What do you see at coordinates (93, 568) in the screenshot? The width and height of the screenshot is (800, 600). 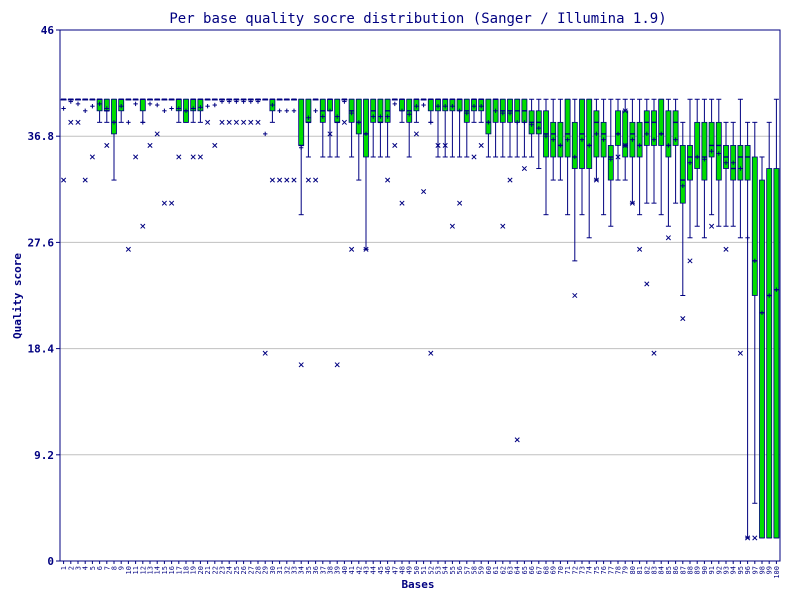 I see `x-tick-label: 5` at bounding box center [93, 568].